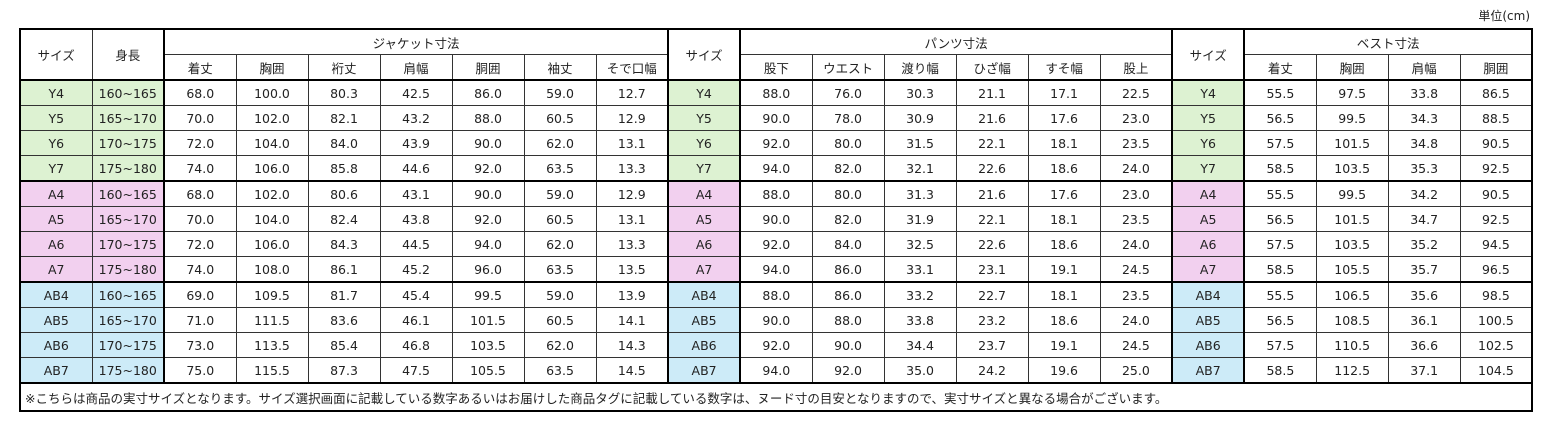  What do you see at coordinates (1280, 370) in the screenshot?
I see `vest-value: 58.5` at bounding box center [1280, 370].